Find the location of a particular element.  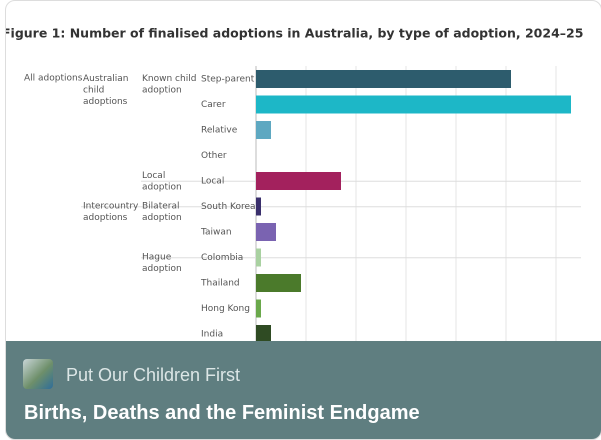

y-tick-label: Other is located at coordinates (214, 156).